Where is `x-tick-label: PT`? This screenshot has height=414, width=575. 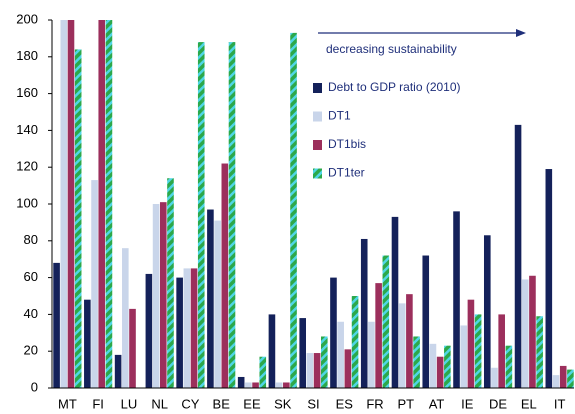 x-tick-label: PT is located at coordinates (405, 403).